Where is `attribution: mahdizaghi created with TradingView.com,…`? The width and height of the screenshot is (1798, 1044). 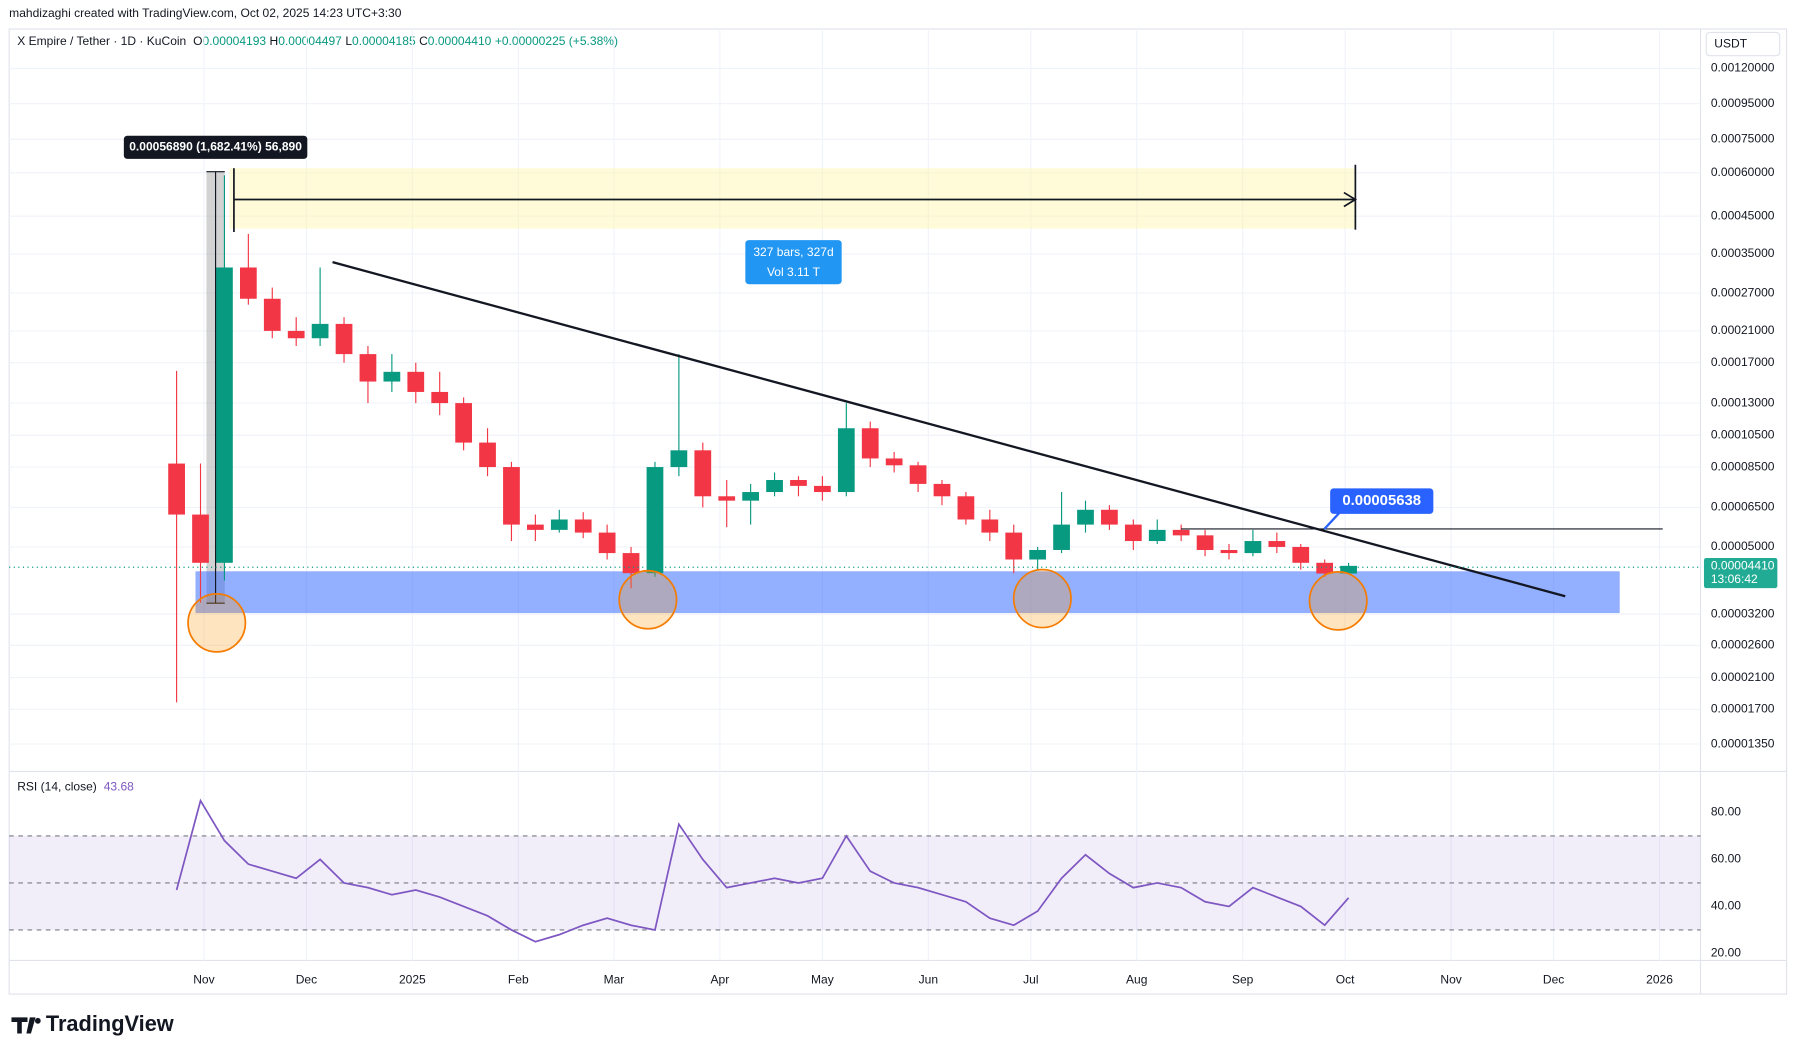 attribution: mahdizaghi created with TradingView.com,… is located at coordinates (205, 13).